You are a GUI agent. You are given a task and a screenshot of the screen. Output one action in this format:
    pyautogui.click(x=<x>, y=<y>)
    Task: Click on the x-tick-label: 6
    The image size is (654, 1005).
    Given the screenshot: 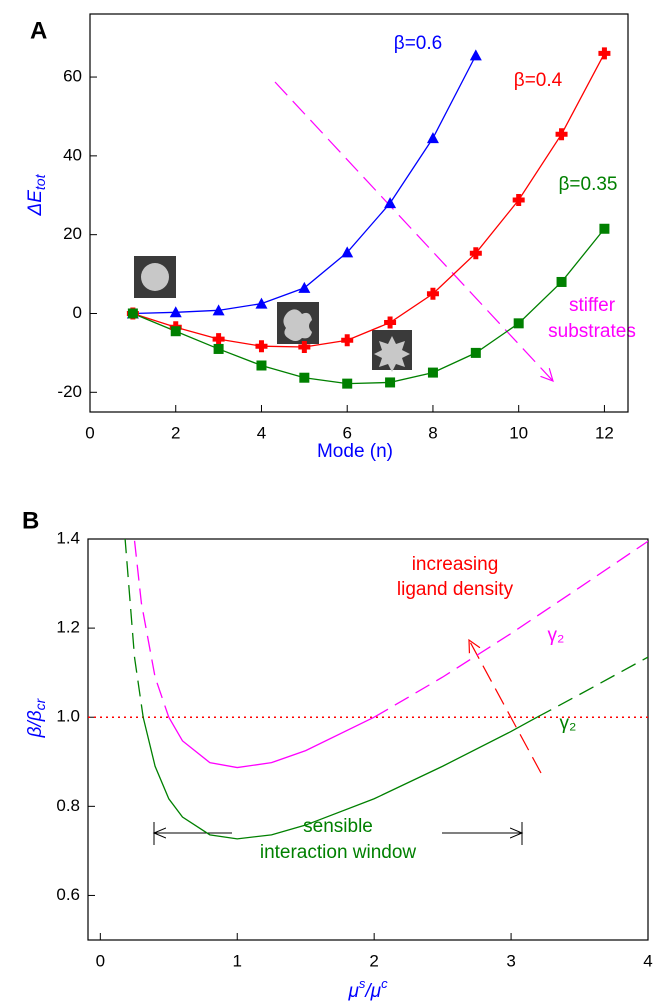 What is the action you would take?
    pyautogui.click(x=346, y=432)
    